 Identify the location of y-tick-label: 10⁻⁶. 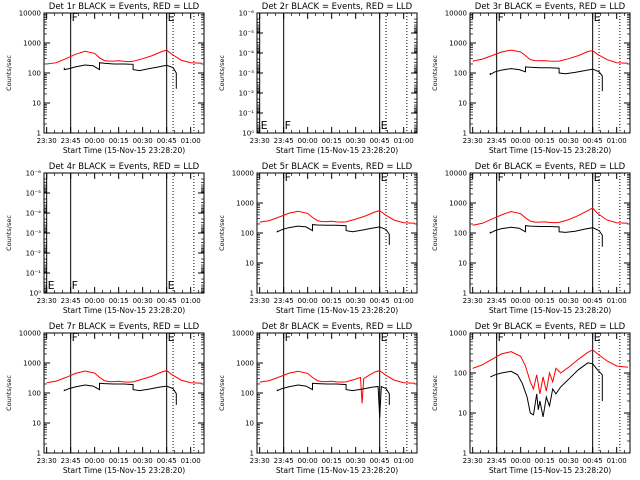
(247, 14).